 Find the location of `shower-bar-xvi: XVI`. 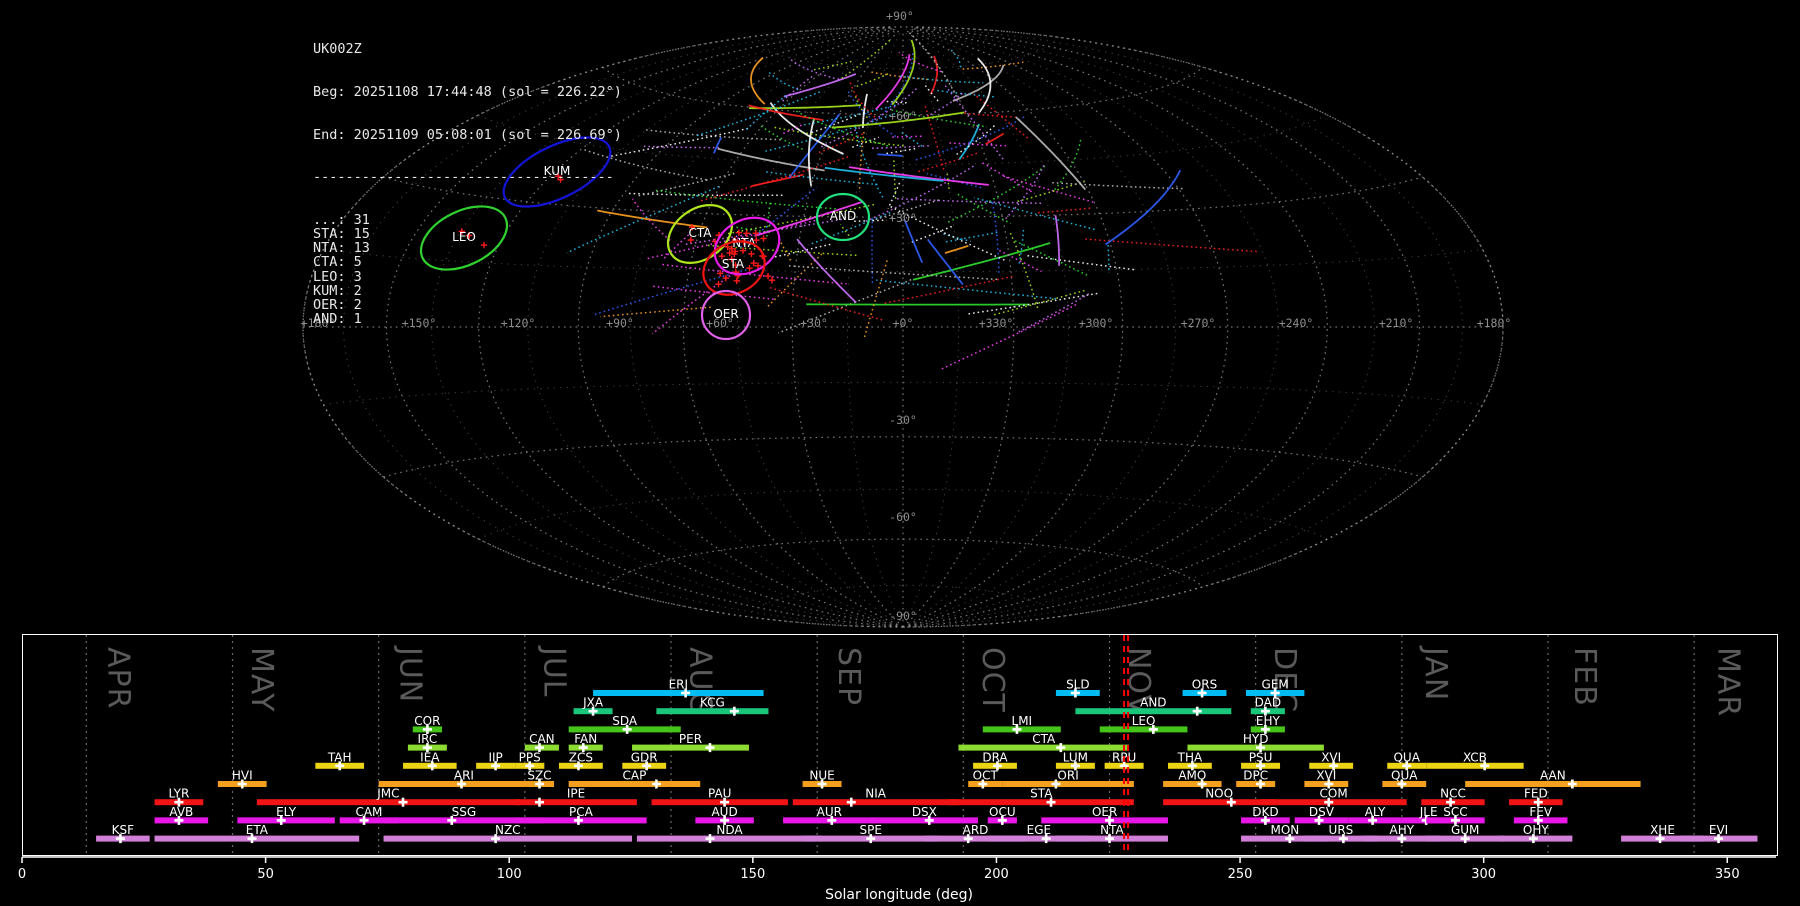

shower-bar-xvi: XVI is located at coordinates (1326, 779).